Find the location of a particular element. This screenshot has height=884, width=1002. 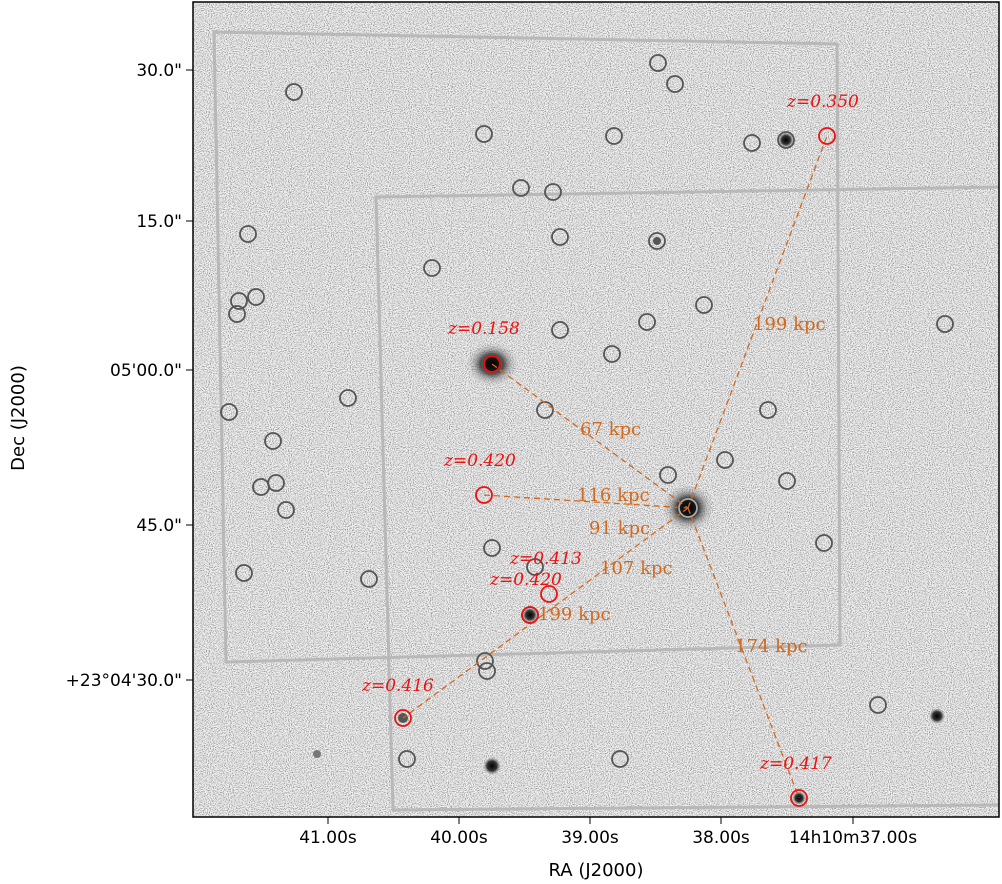

redshift-label: z=0.413 is located at coordinates (545, 559).